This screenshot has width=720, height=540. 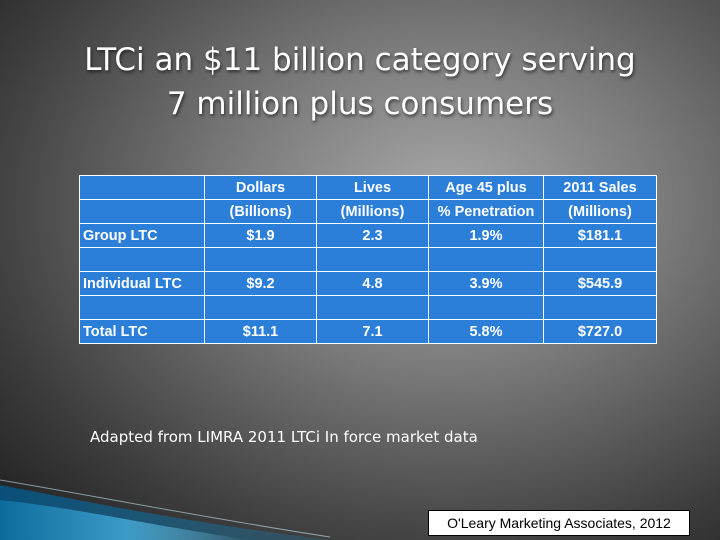 What do you see at coordinates (559, 523) in the screenshot?
I see `credit-box: O'Leary Marketing Associates, 2012` at bounding box center [559, 523].